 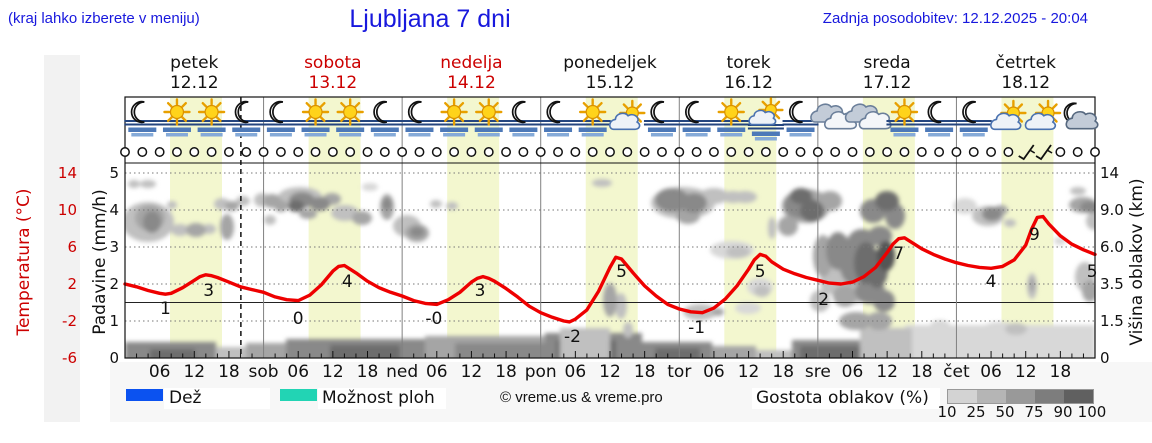 What do you see at coordinates (748, 83) in the screenshot?
I see `day-date: 16.12` at bounding box center [748, 83].